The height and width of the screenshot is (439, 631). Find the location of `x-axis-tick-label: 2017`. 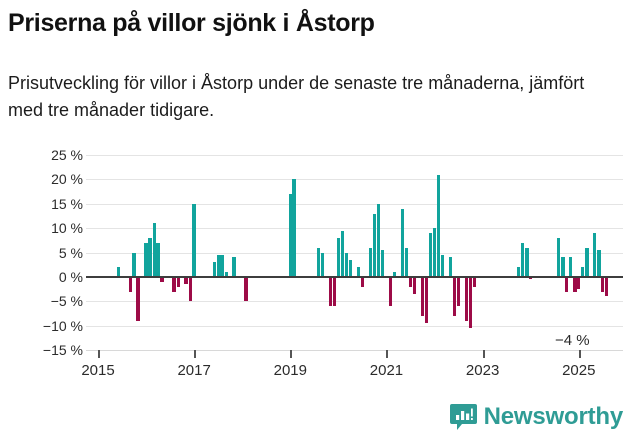

x-axis-tick-label: 2017 is located at coordinates (194, 370).